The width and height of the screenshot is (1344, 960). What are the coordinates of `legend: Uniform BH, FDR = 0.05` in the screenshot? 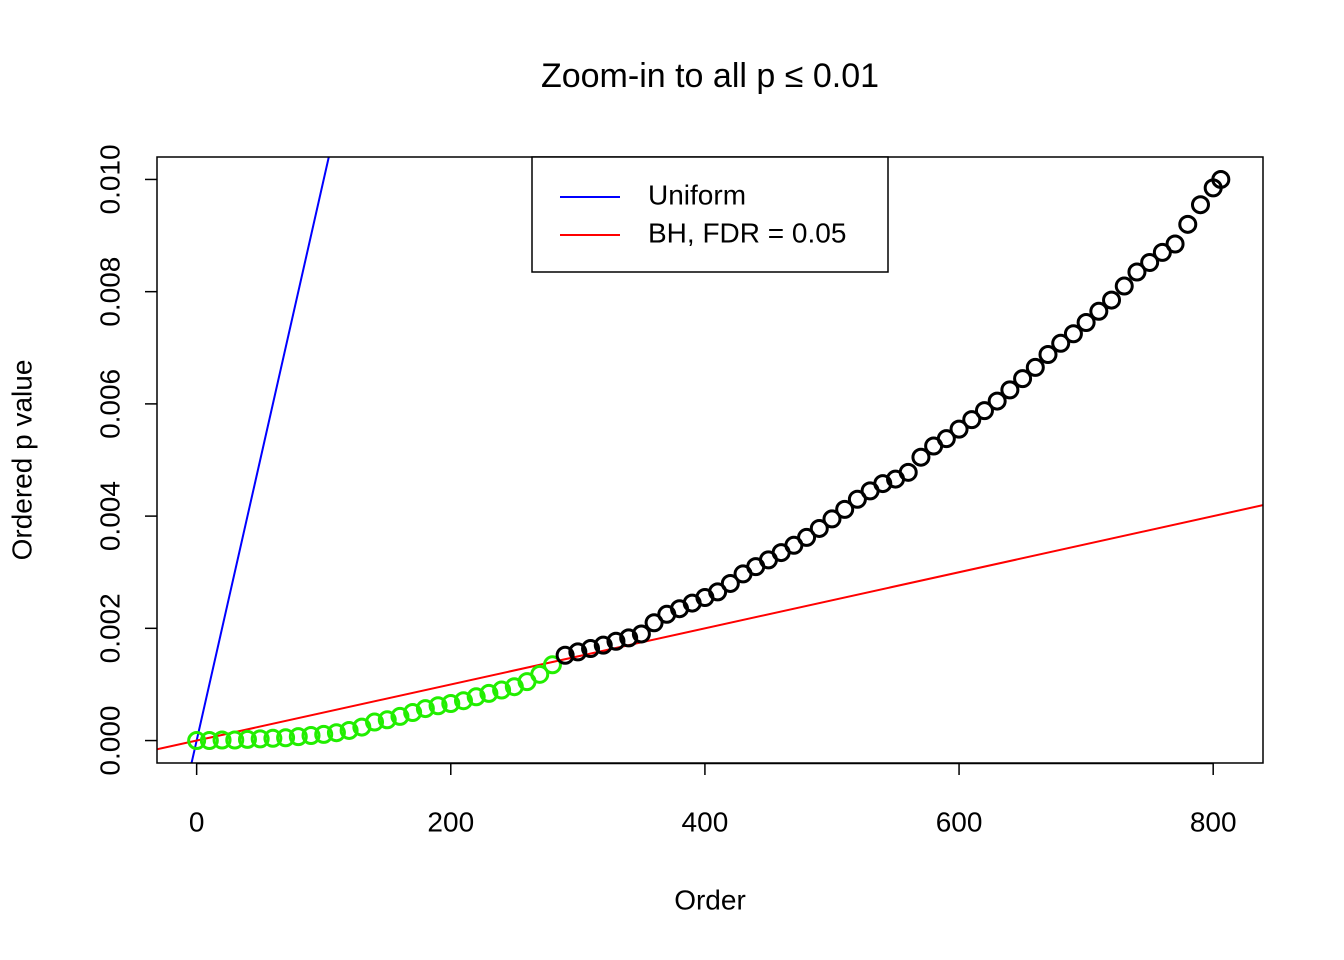 It's located at (710, 214).